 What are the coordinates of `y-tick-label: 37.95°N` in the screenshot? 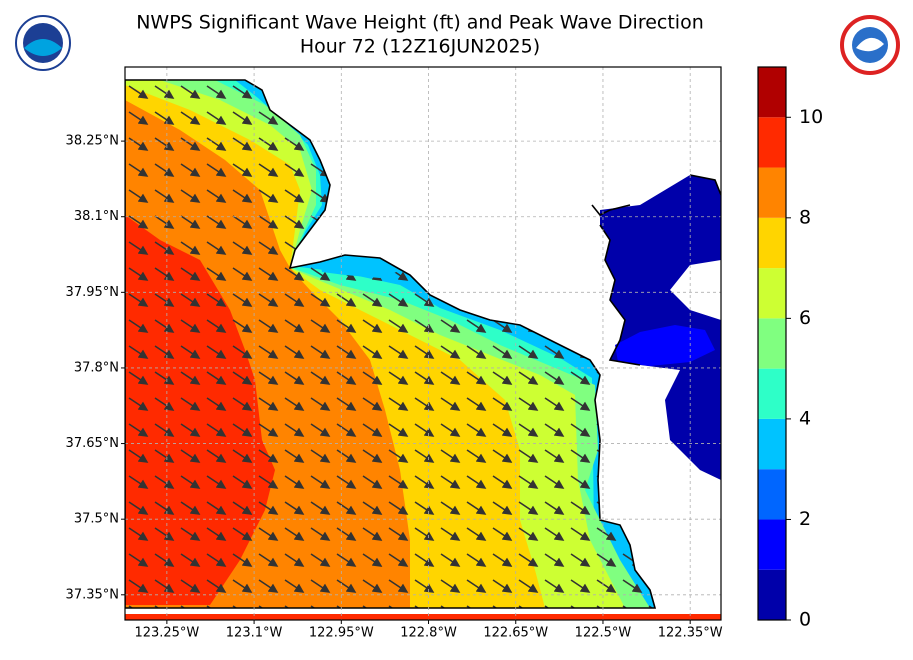 It's located at (92, 292).